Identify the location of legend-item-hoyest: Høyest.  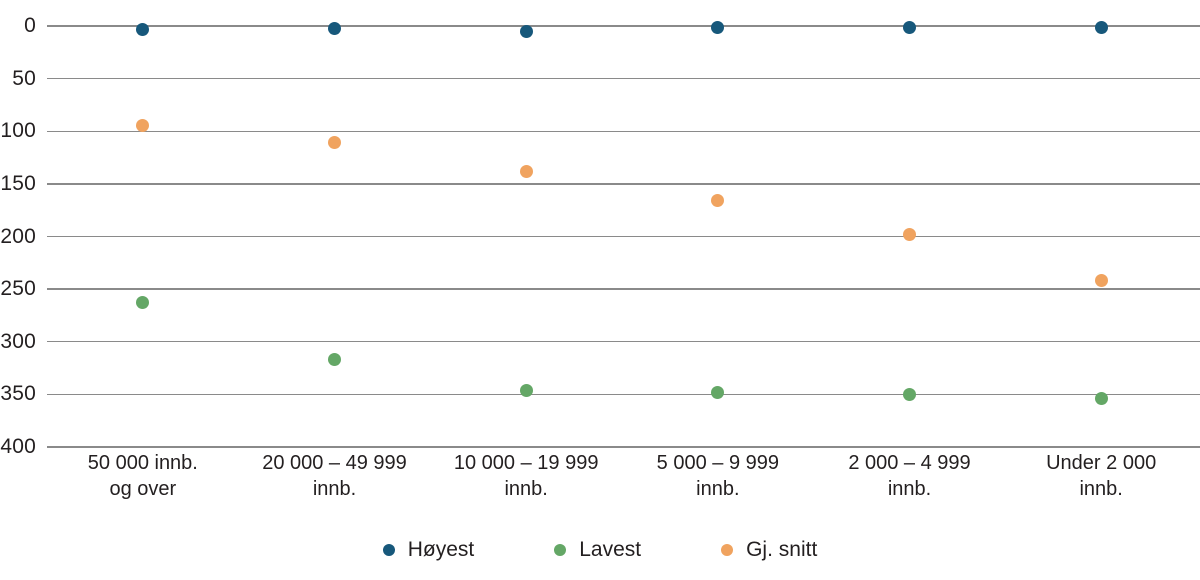
(428, 550).